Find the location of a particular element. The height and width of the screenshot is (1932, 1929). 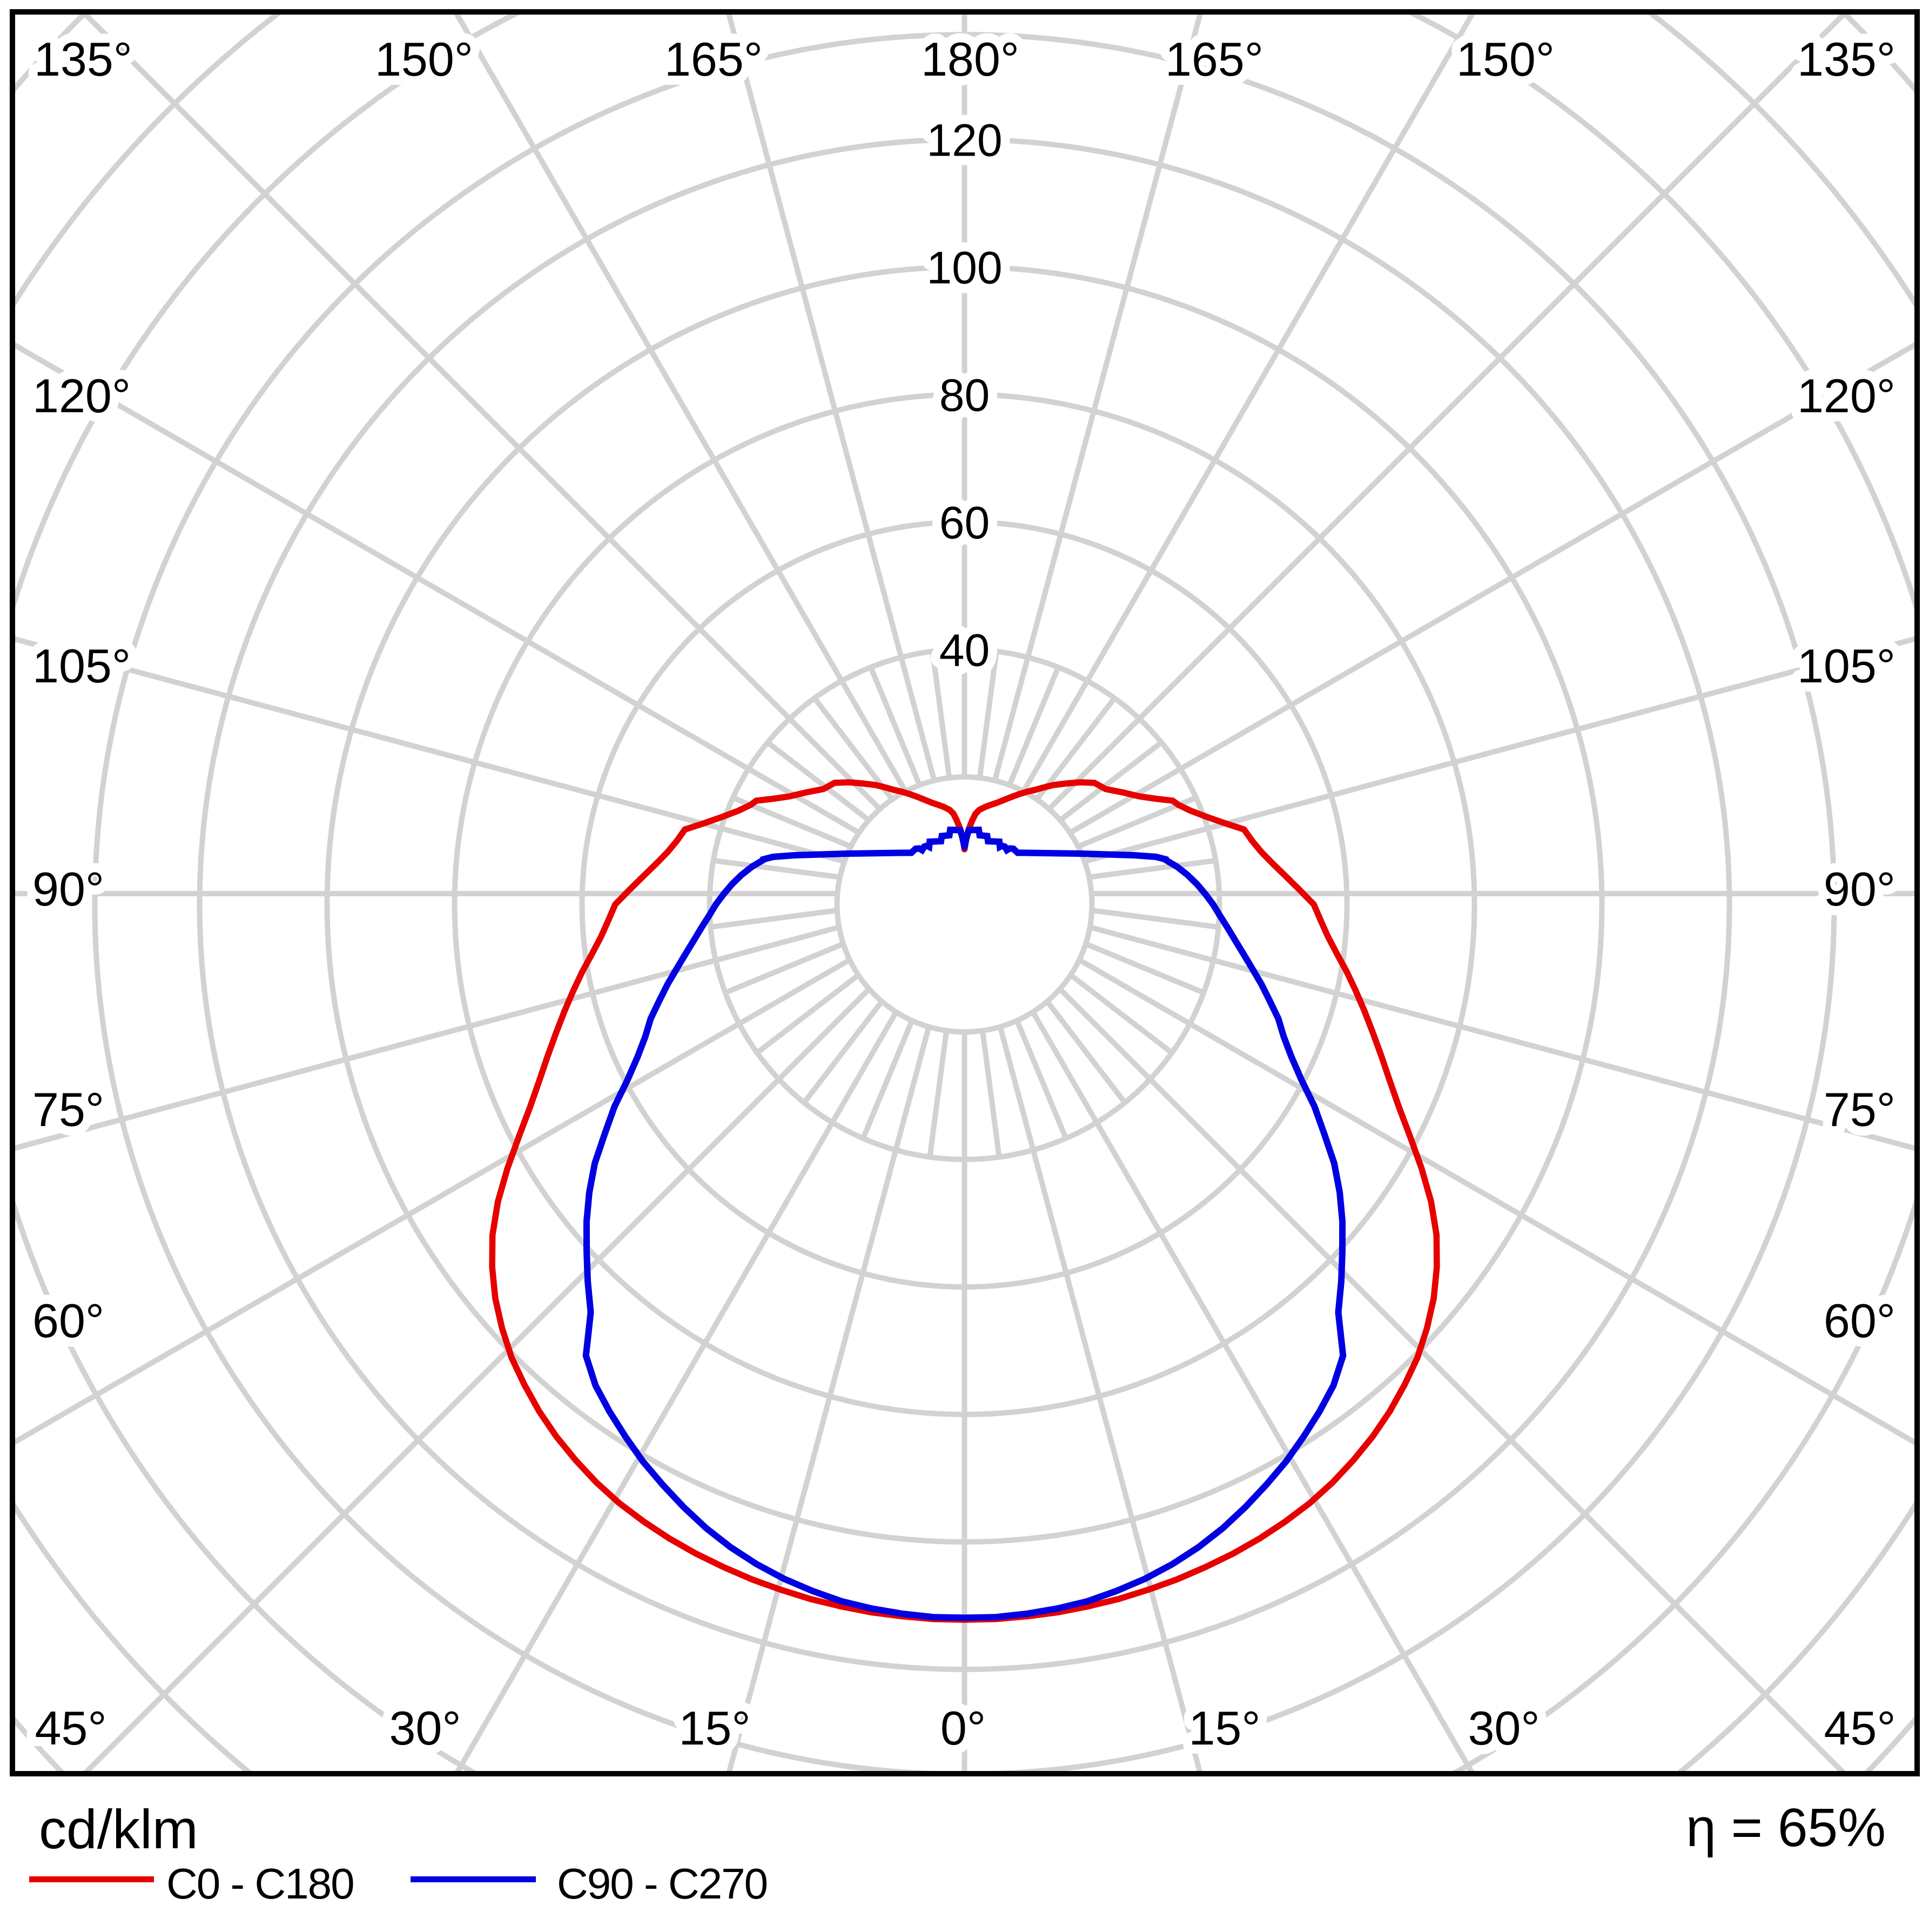

svg-text: 60 is located at coordinates (965, 523).